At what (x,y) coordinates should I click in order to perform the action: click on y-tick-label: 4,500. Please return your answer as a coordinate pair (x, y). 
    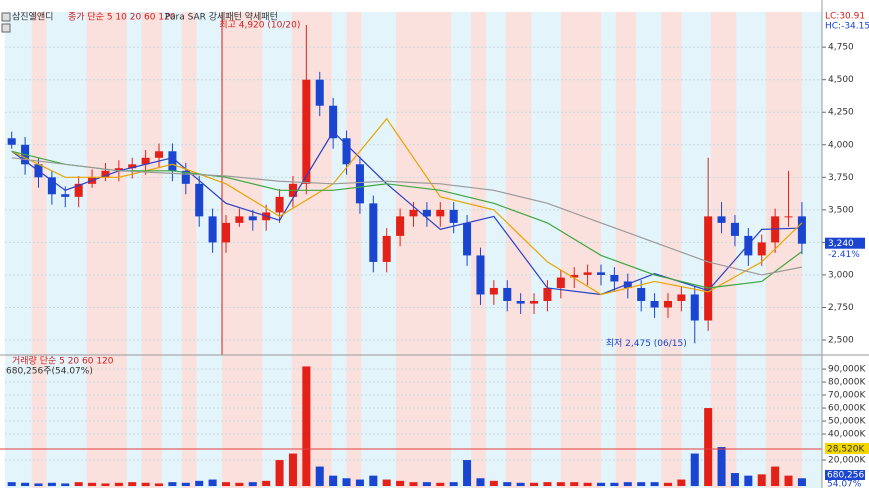
    Looking at the image, I should click on (841, 80).